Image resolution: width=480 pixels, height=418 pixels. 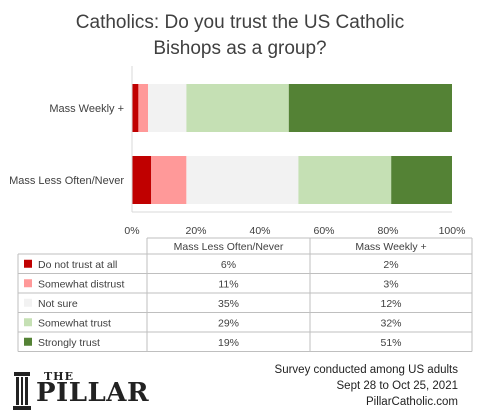 What do you see at coordinates (228, 284) in the screenshot?
I see `table-value-1-0: 11%` at bounding box center [228, 284].